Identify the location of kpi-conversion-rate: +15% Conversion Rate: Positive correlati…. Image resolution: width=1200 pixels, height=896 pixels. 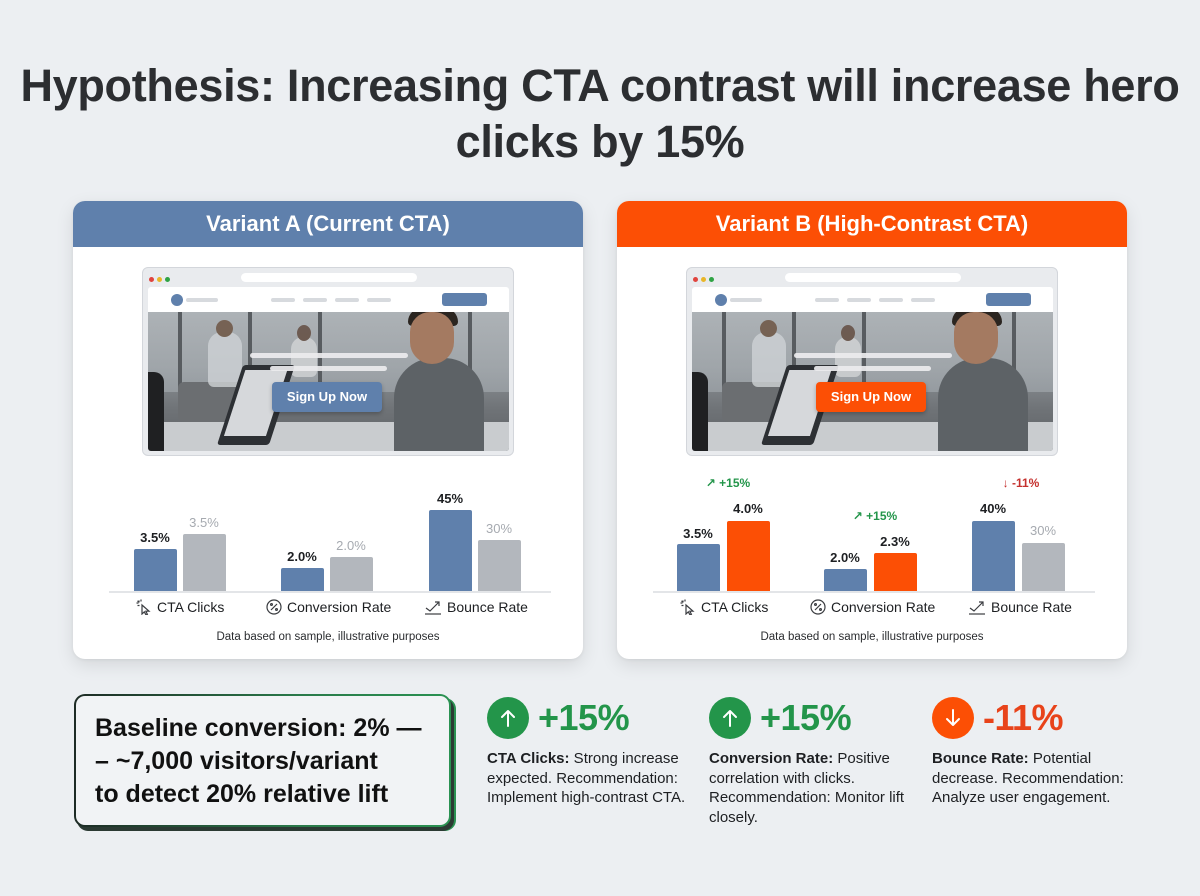
(819, 762).